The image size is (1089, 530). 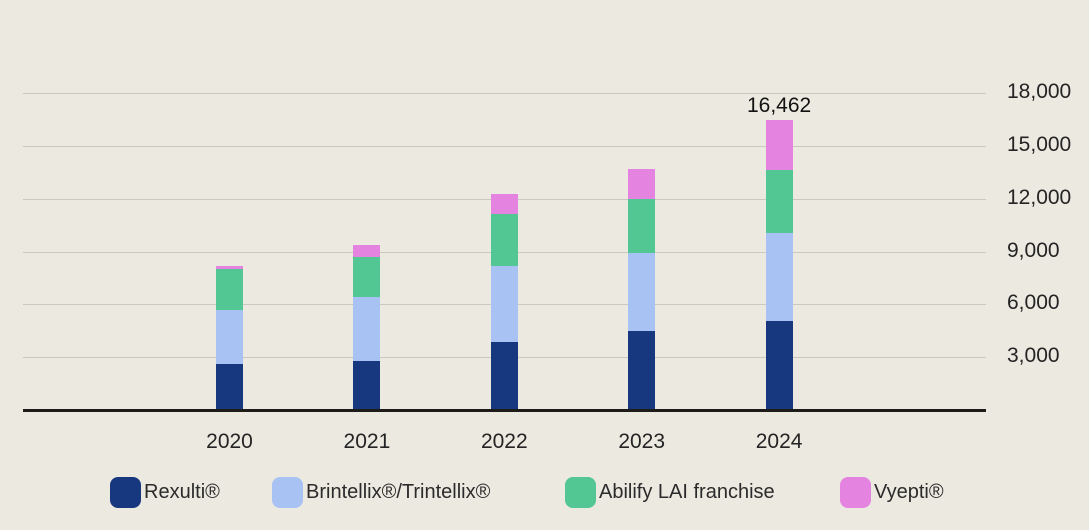 What do you see at coordinates (779, 106) in the screenshot?
I see `total-value-label: 16,462` at bounding box center [779, 106].